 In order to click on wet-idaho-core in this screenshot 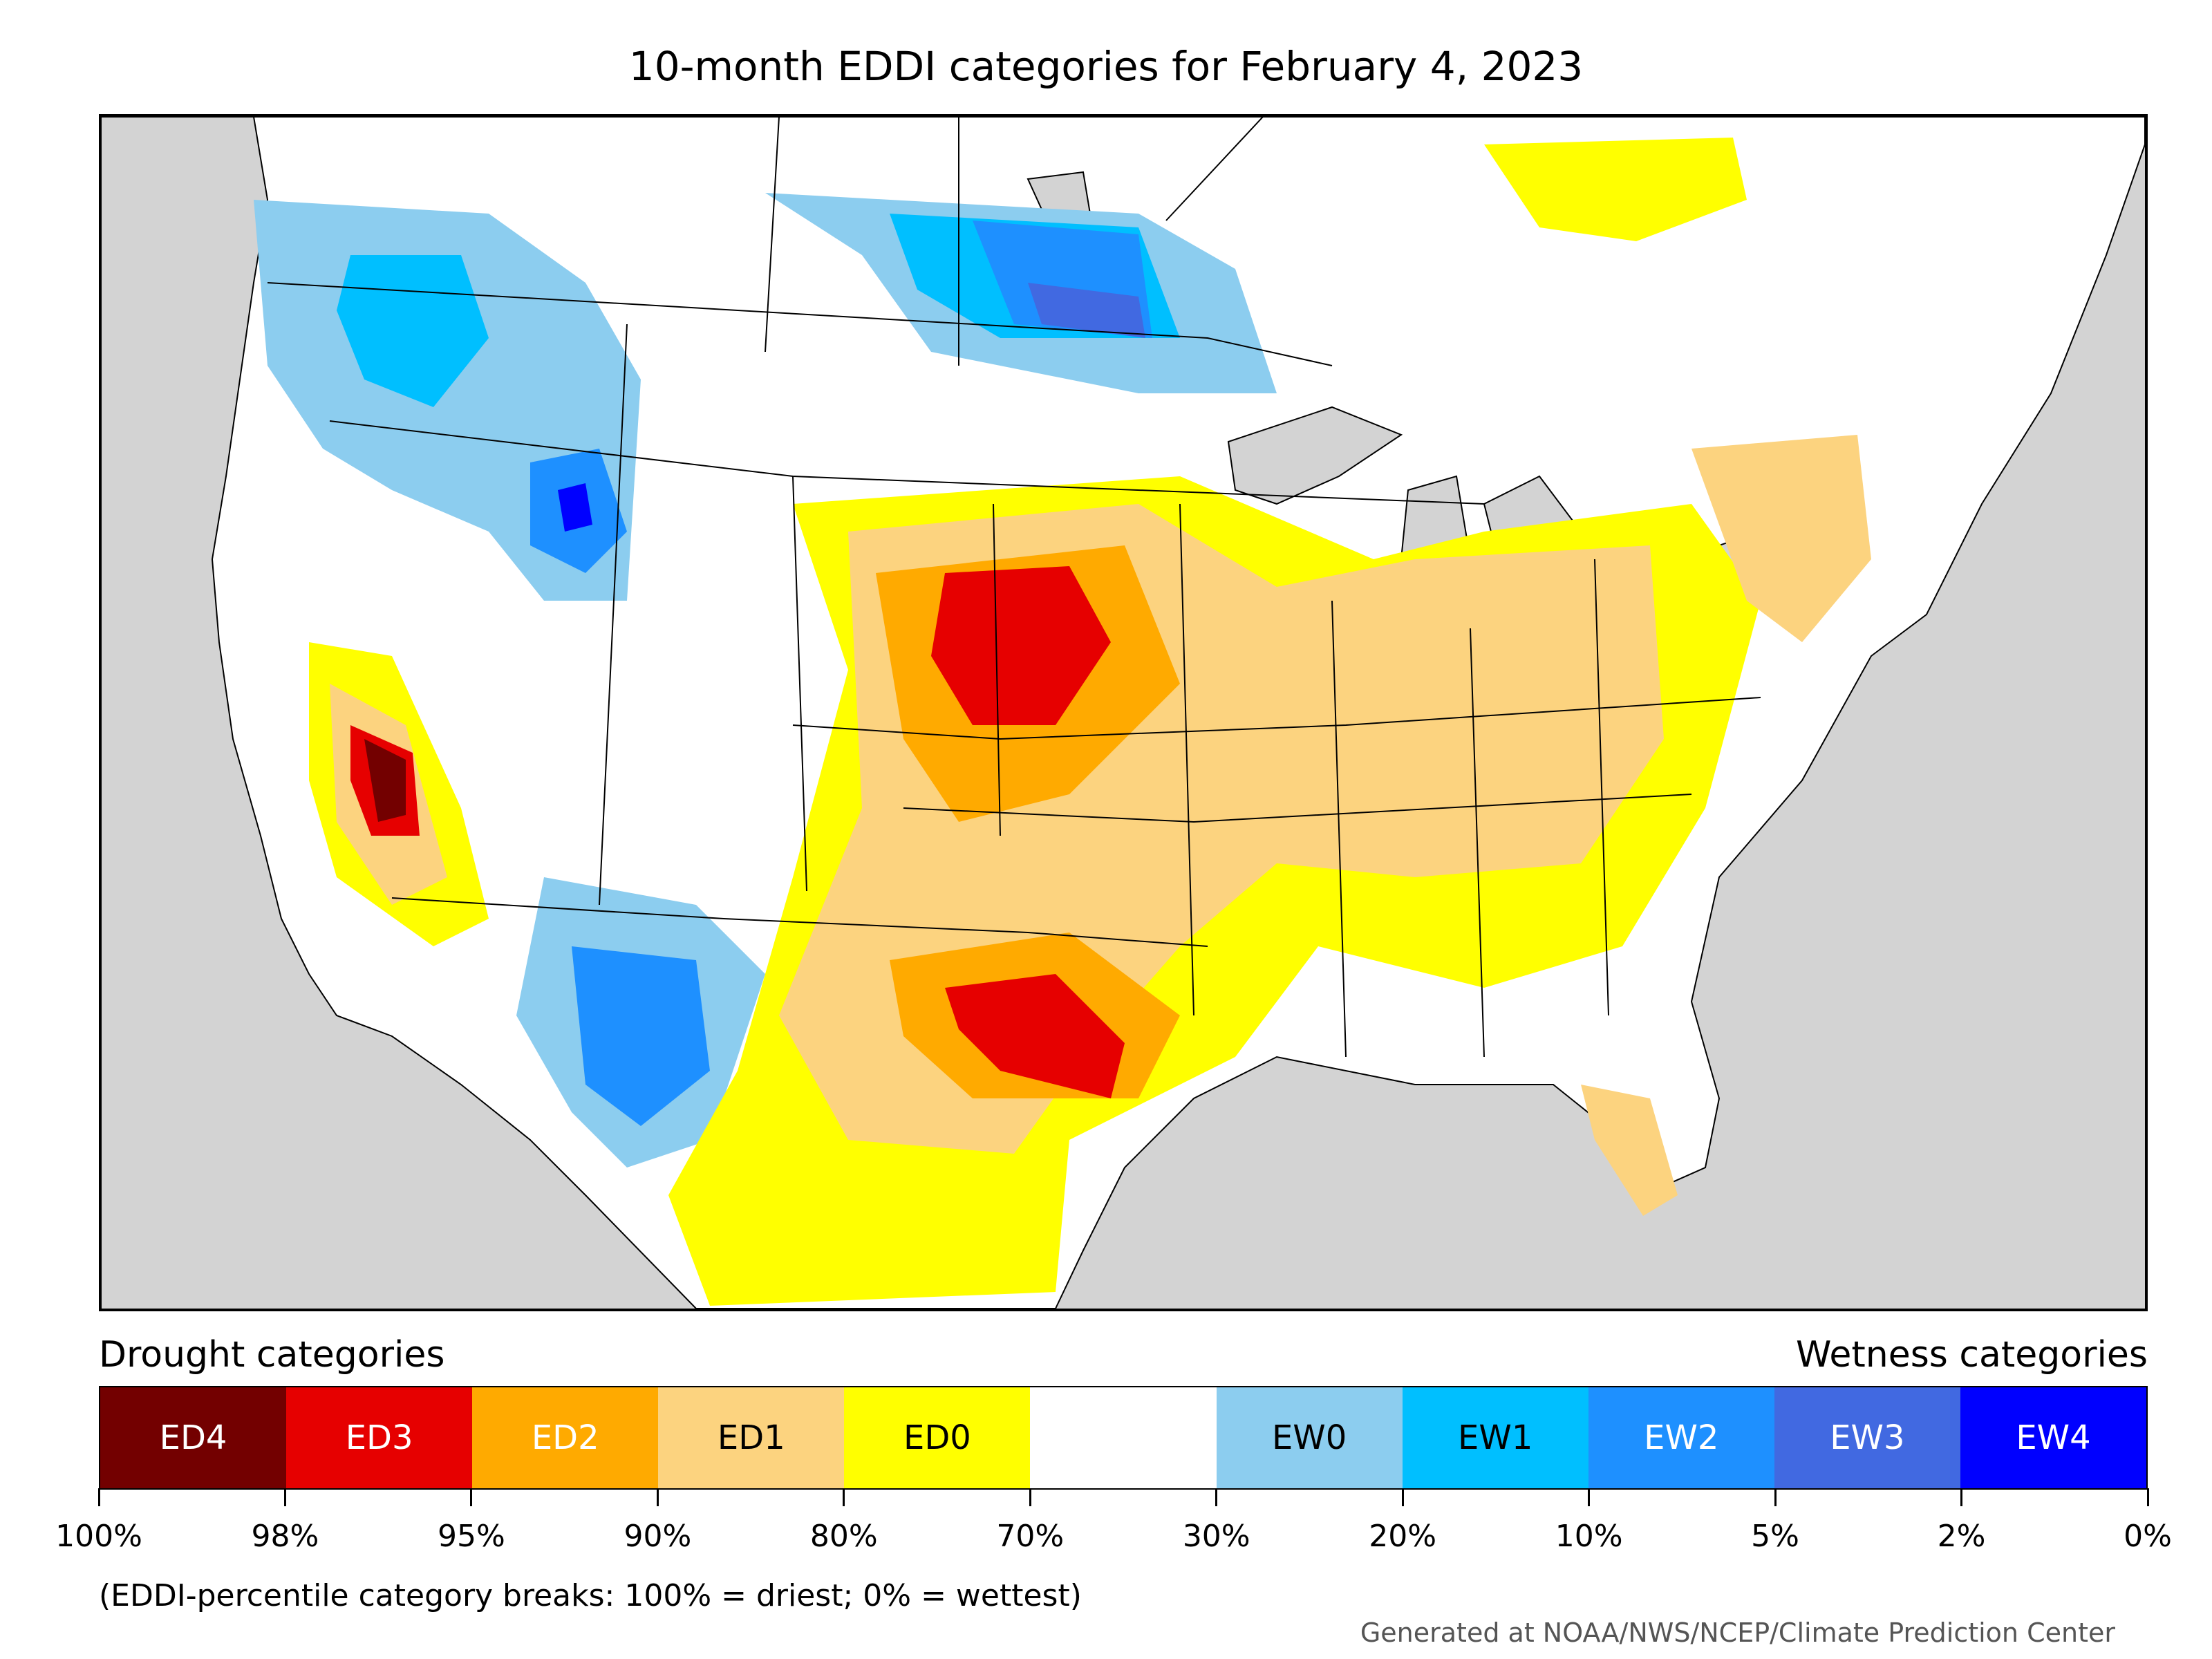, I will do `click(575, 508)`.